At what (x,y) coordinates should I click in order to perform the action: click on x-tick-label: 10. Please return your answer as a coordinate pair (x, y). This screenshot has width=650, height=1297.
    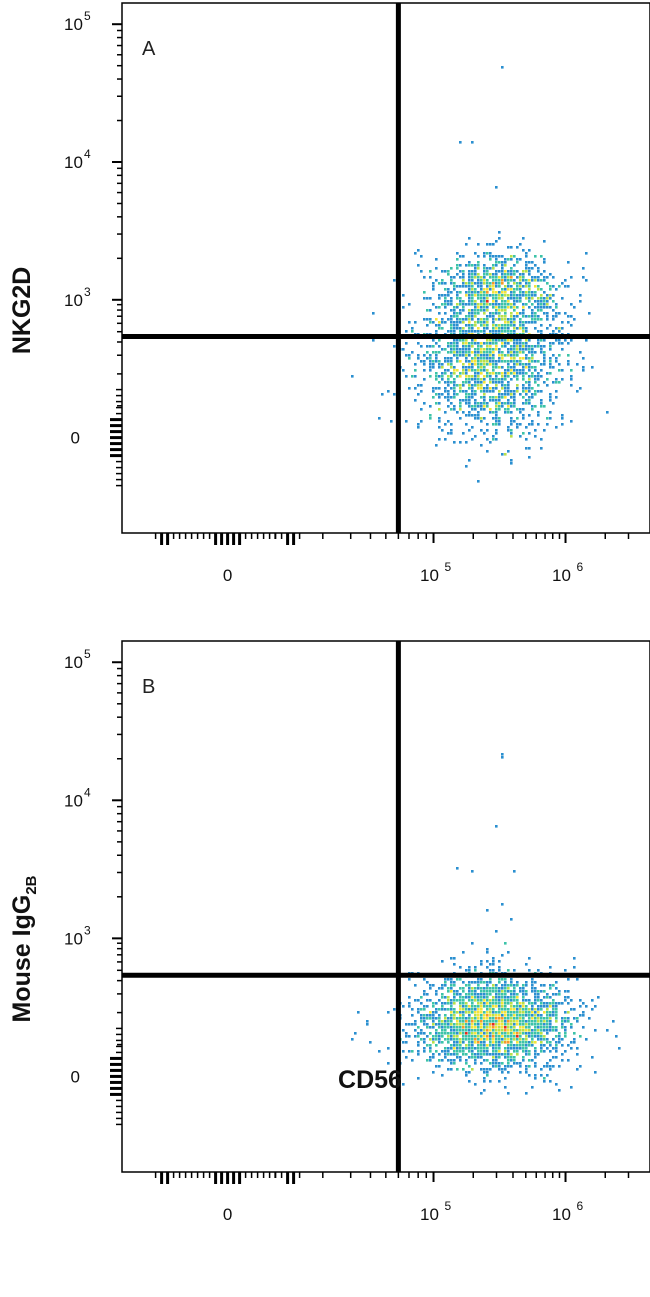
    Looking at the image, I should click on (561, 1214).